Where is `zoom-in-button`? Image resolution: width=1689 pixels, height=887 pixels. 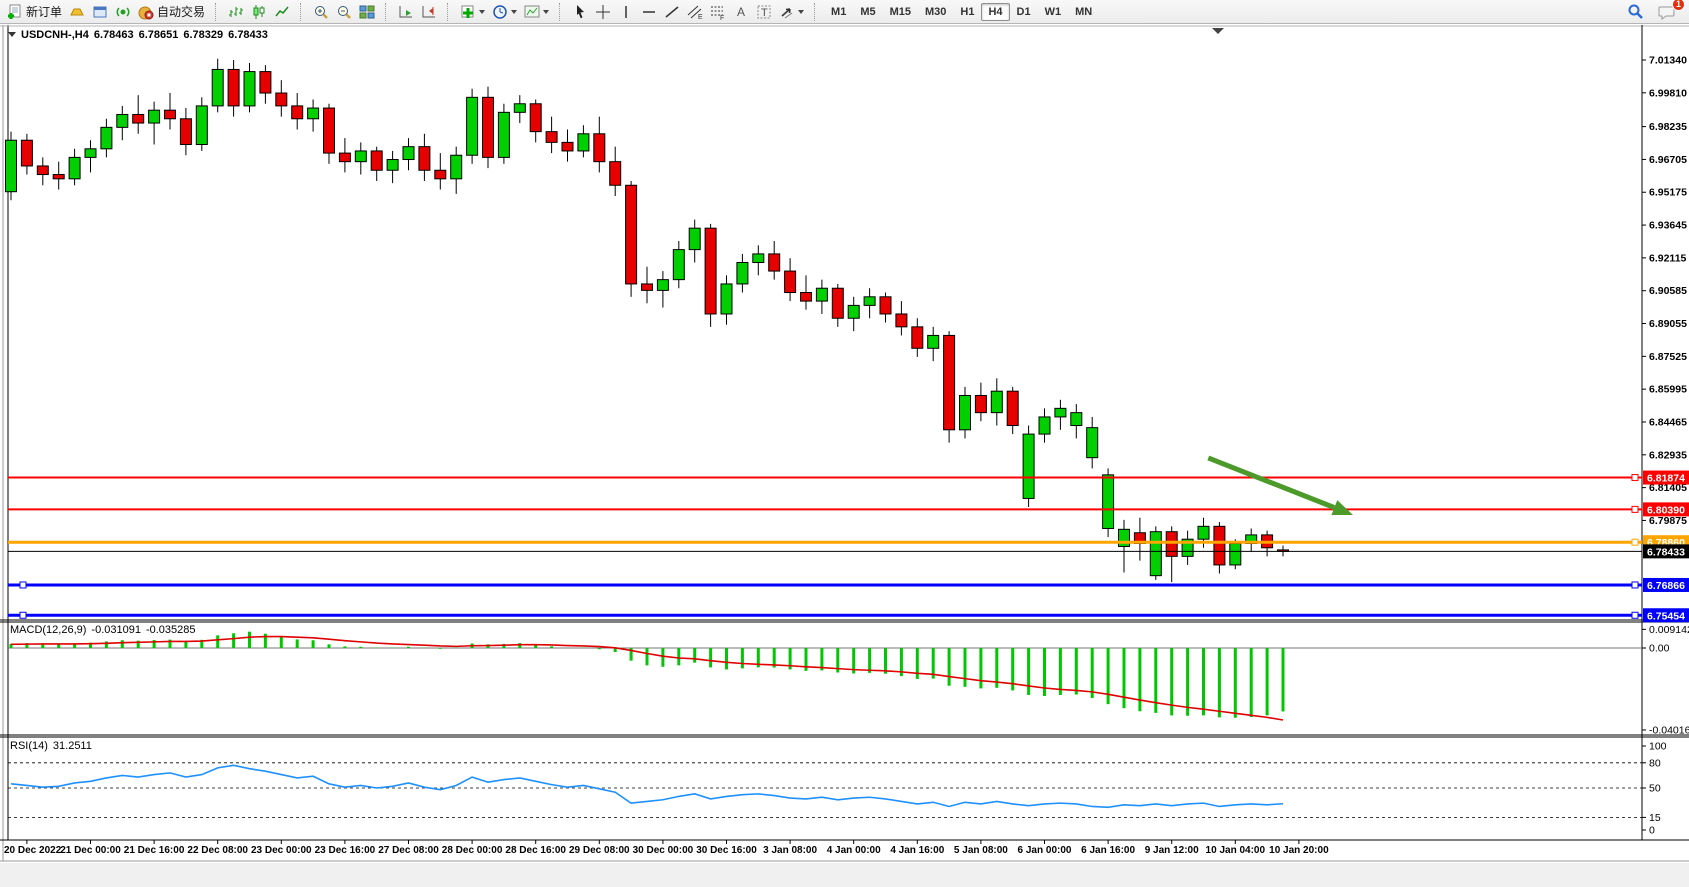 zoom-in-button is located at coordinates (321, 12).